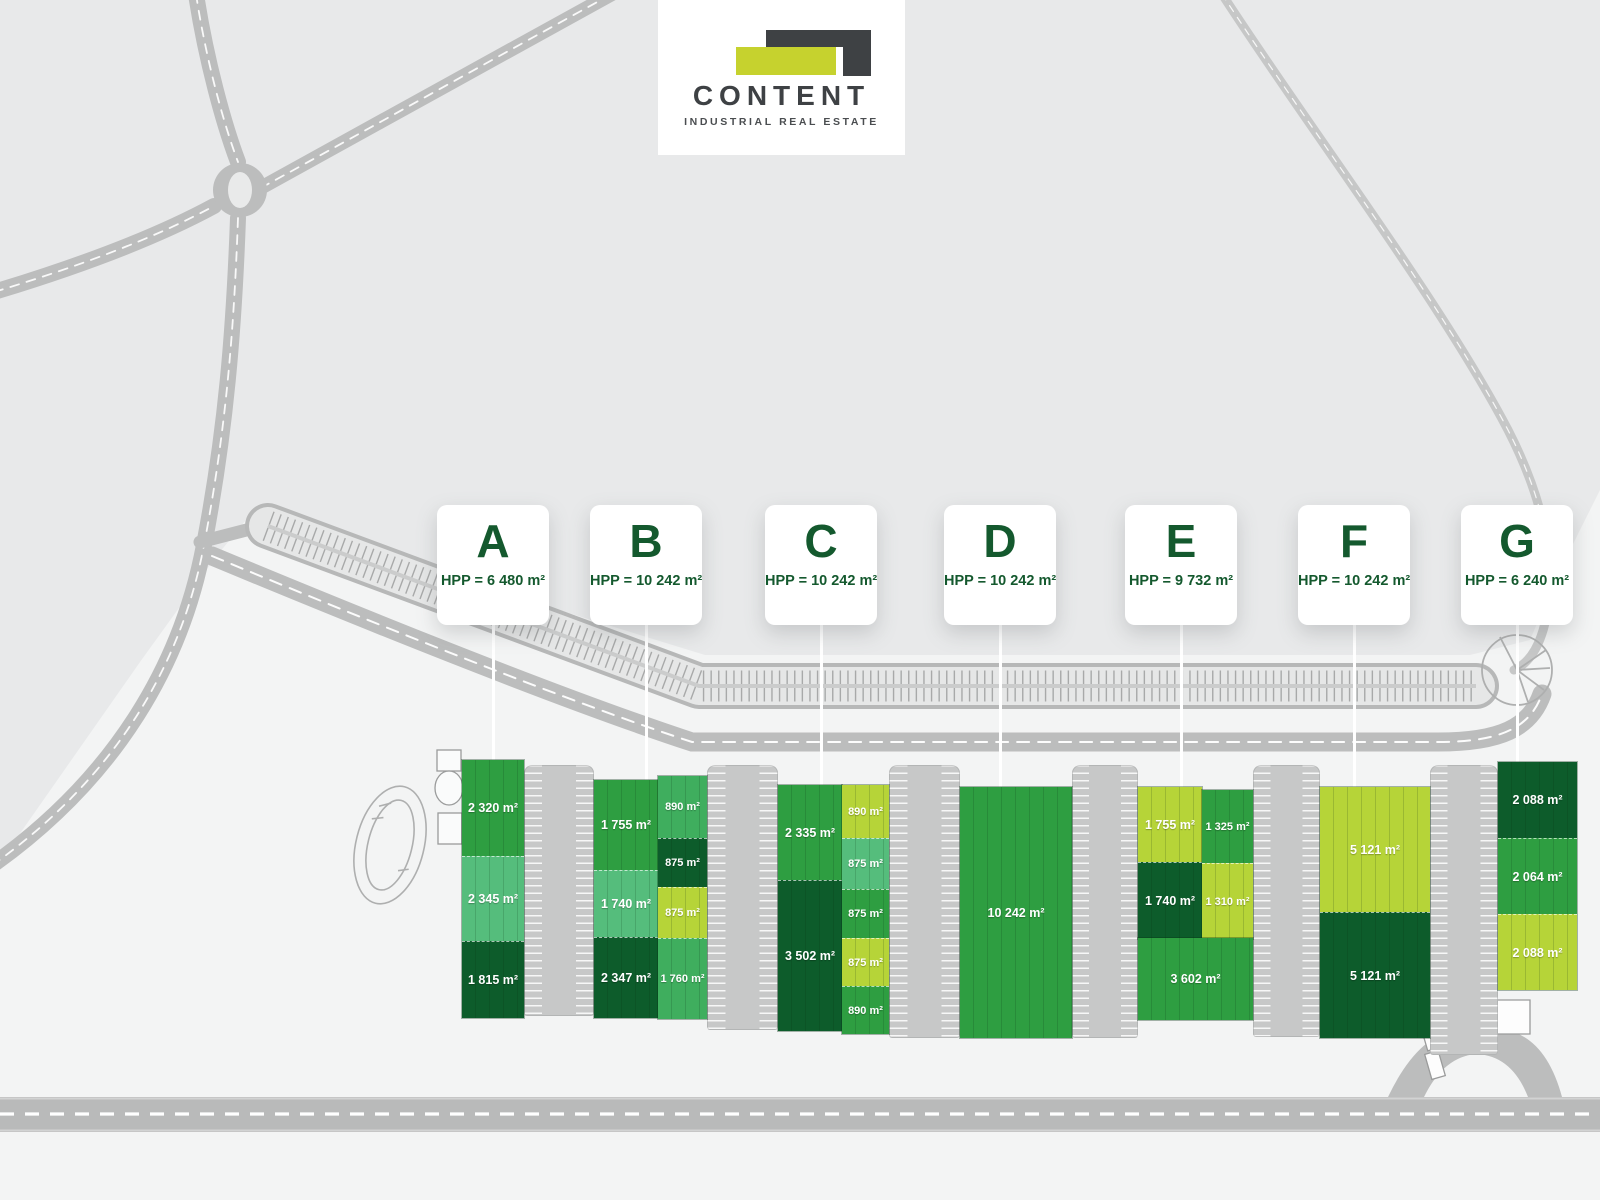 The image size is (1600, 1200). I want to click on unit-area-label: 10 242 m², so click(1016, 912).